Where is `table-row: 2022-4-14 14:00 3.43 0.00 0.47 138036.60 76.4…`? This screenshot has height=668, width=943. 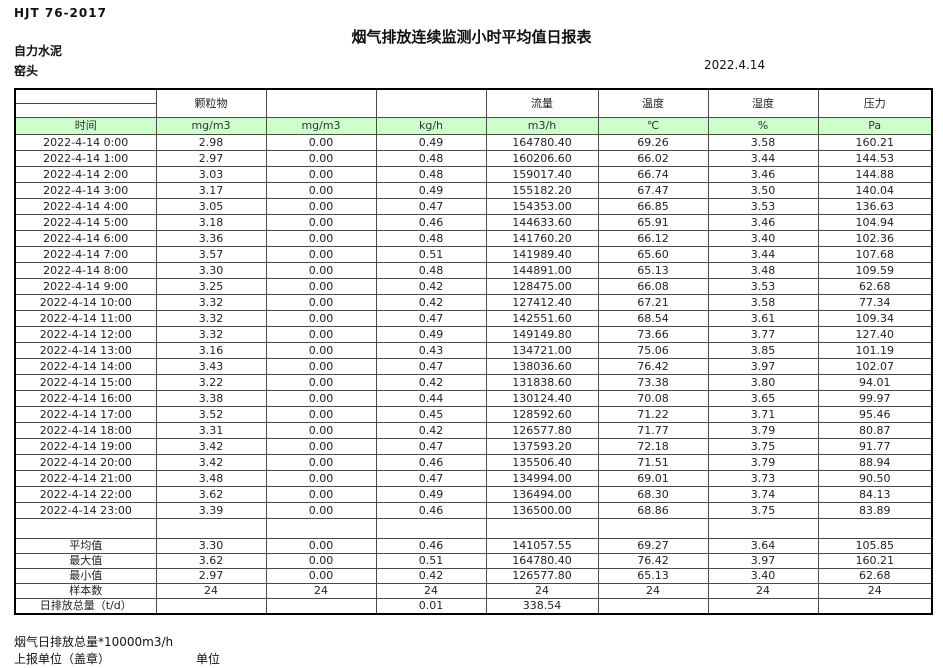
table-row: 2022-4-14 14:00 3.43 0.00 0.47 138036.60 76.4… is located at coordinates (473, 366).